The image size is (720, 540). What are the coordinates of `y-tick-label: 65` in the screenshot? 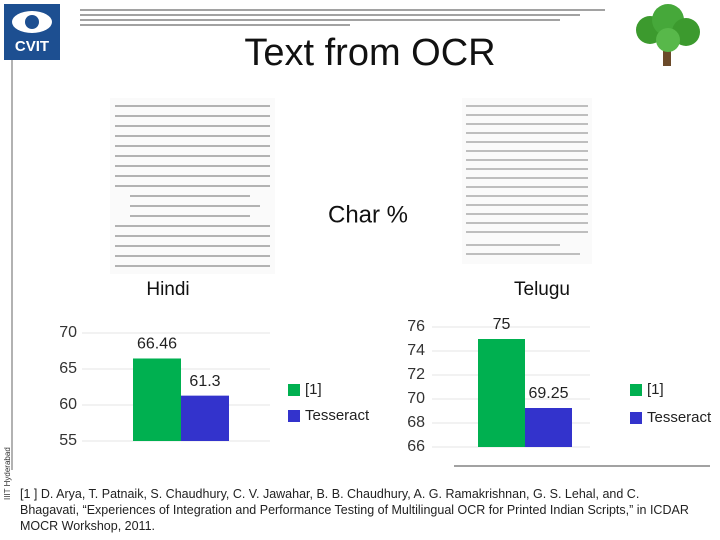 It's located at (68, 368).